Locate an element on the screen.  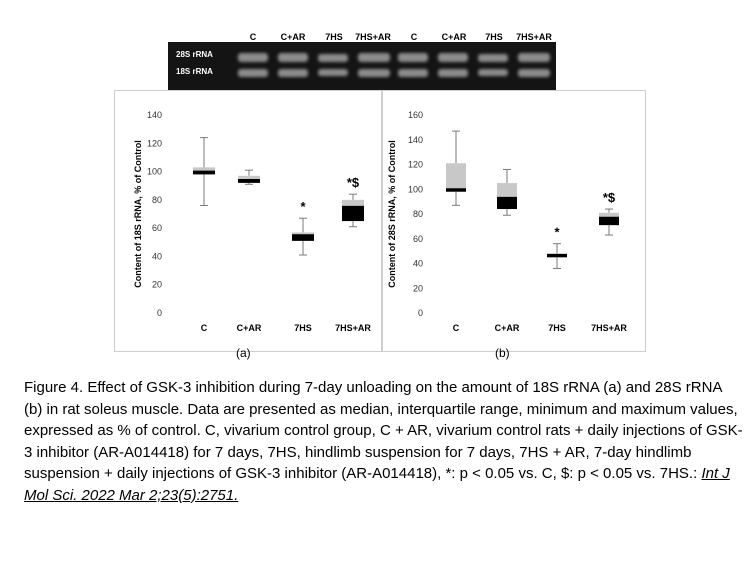
band-label-28s: 28S rRNA is located at coordinates (194, 54).